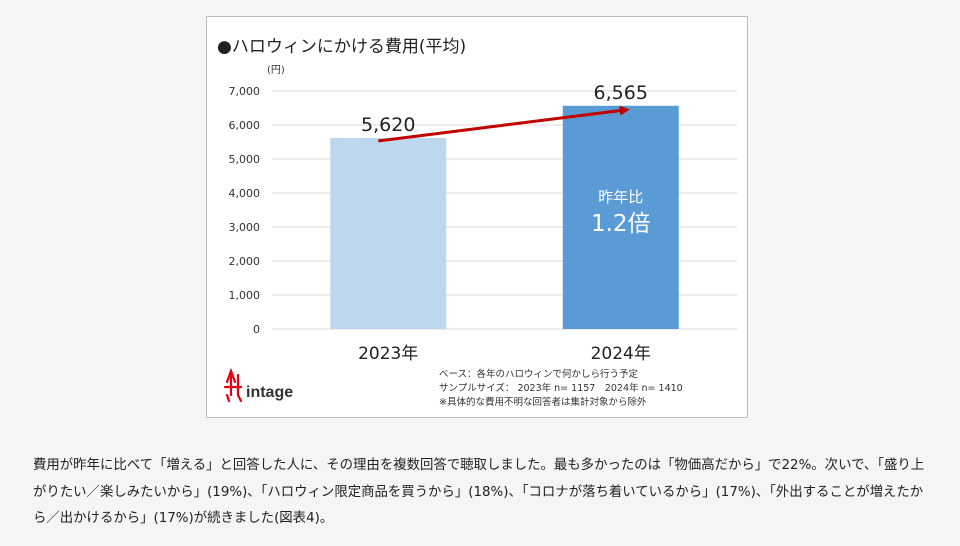  I want to click on y-tick-label: 7,000, so click(245, 91).